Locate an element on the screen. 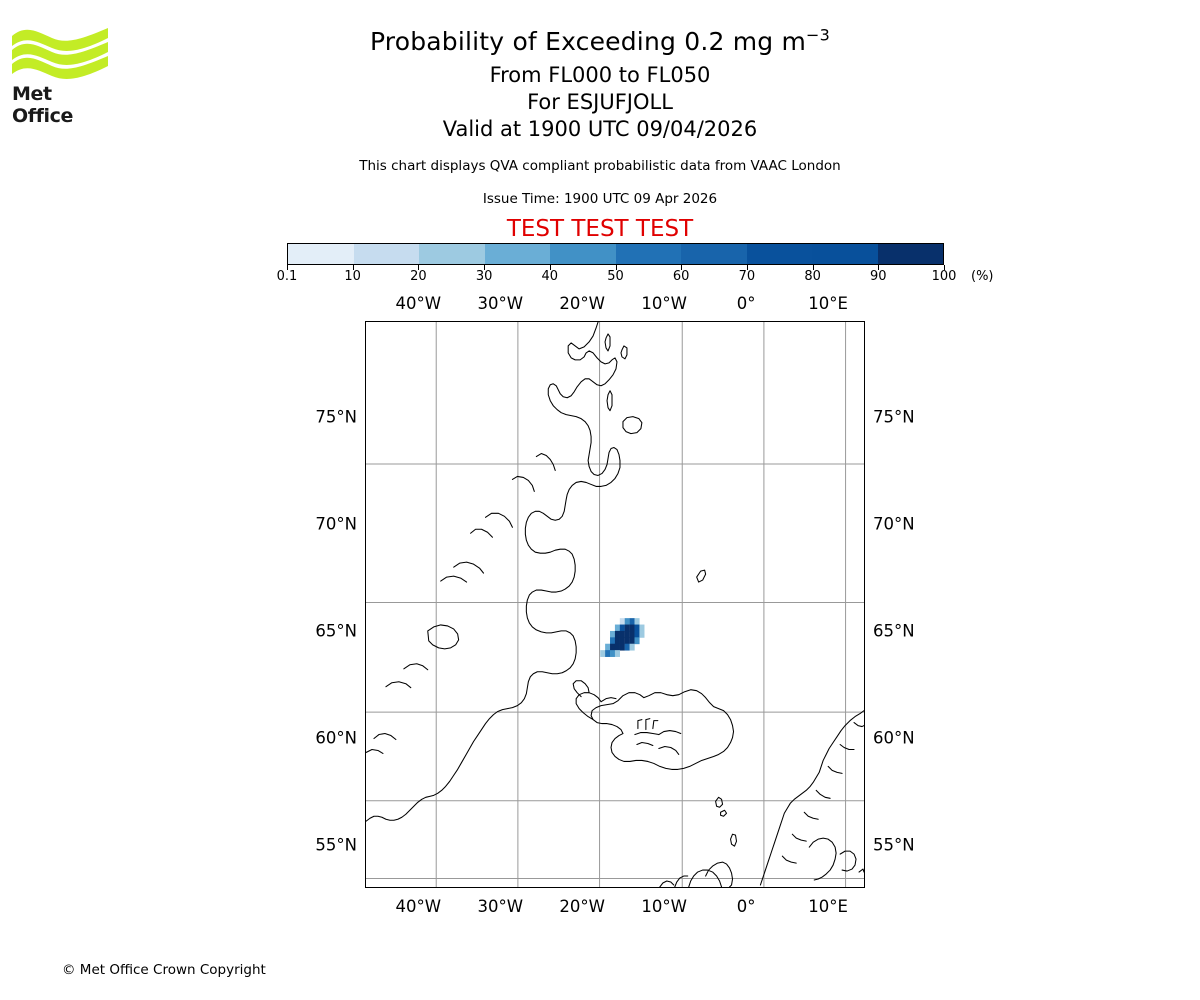 The height and width of the screenshot is (1000, 1200). test-banner: TEST TEST TEST is located at coordinates (600, 229).